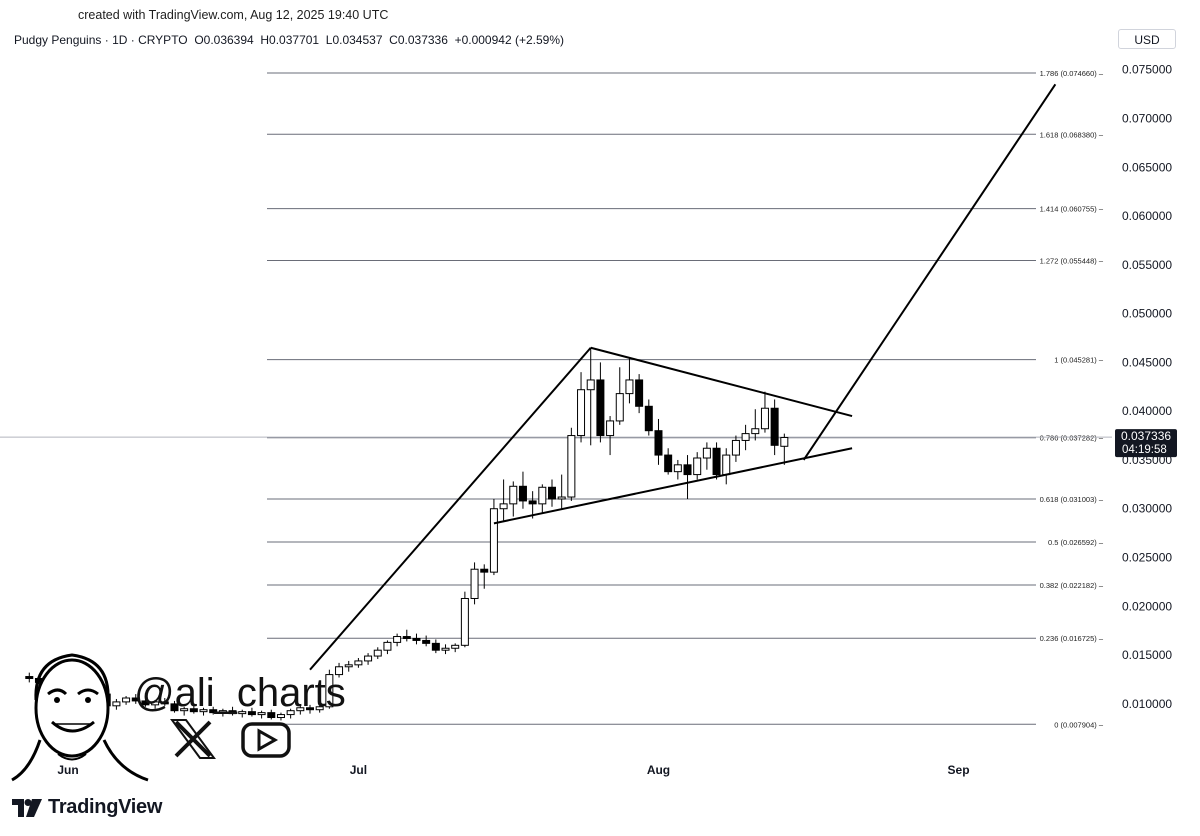 The image size is (1200, 836). I want to click on symbol-name: Pudgy Penguins · 1D · CRYPTO, so click(101, 40).